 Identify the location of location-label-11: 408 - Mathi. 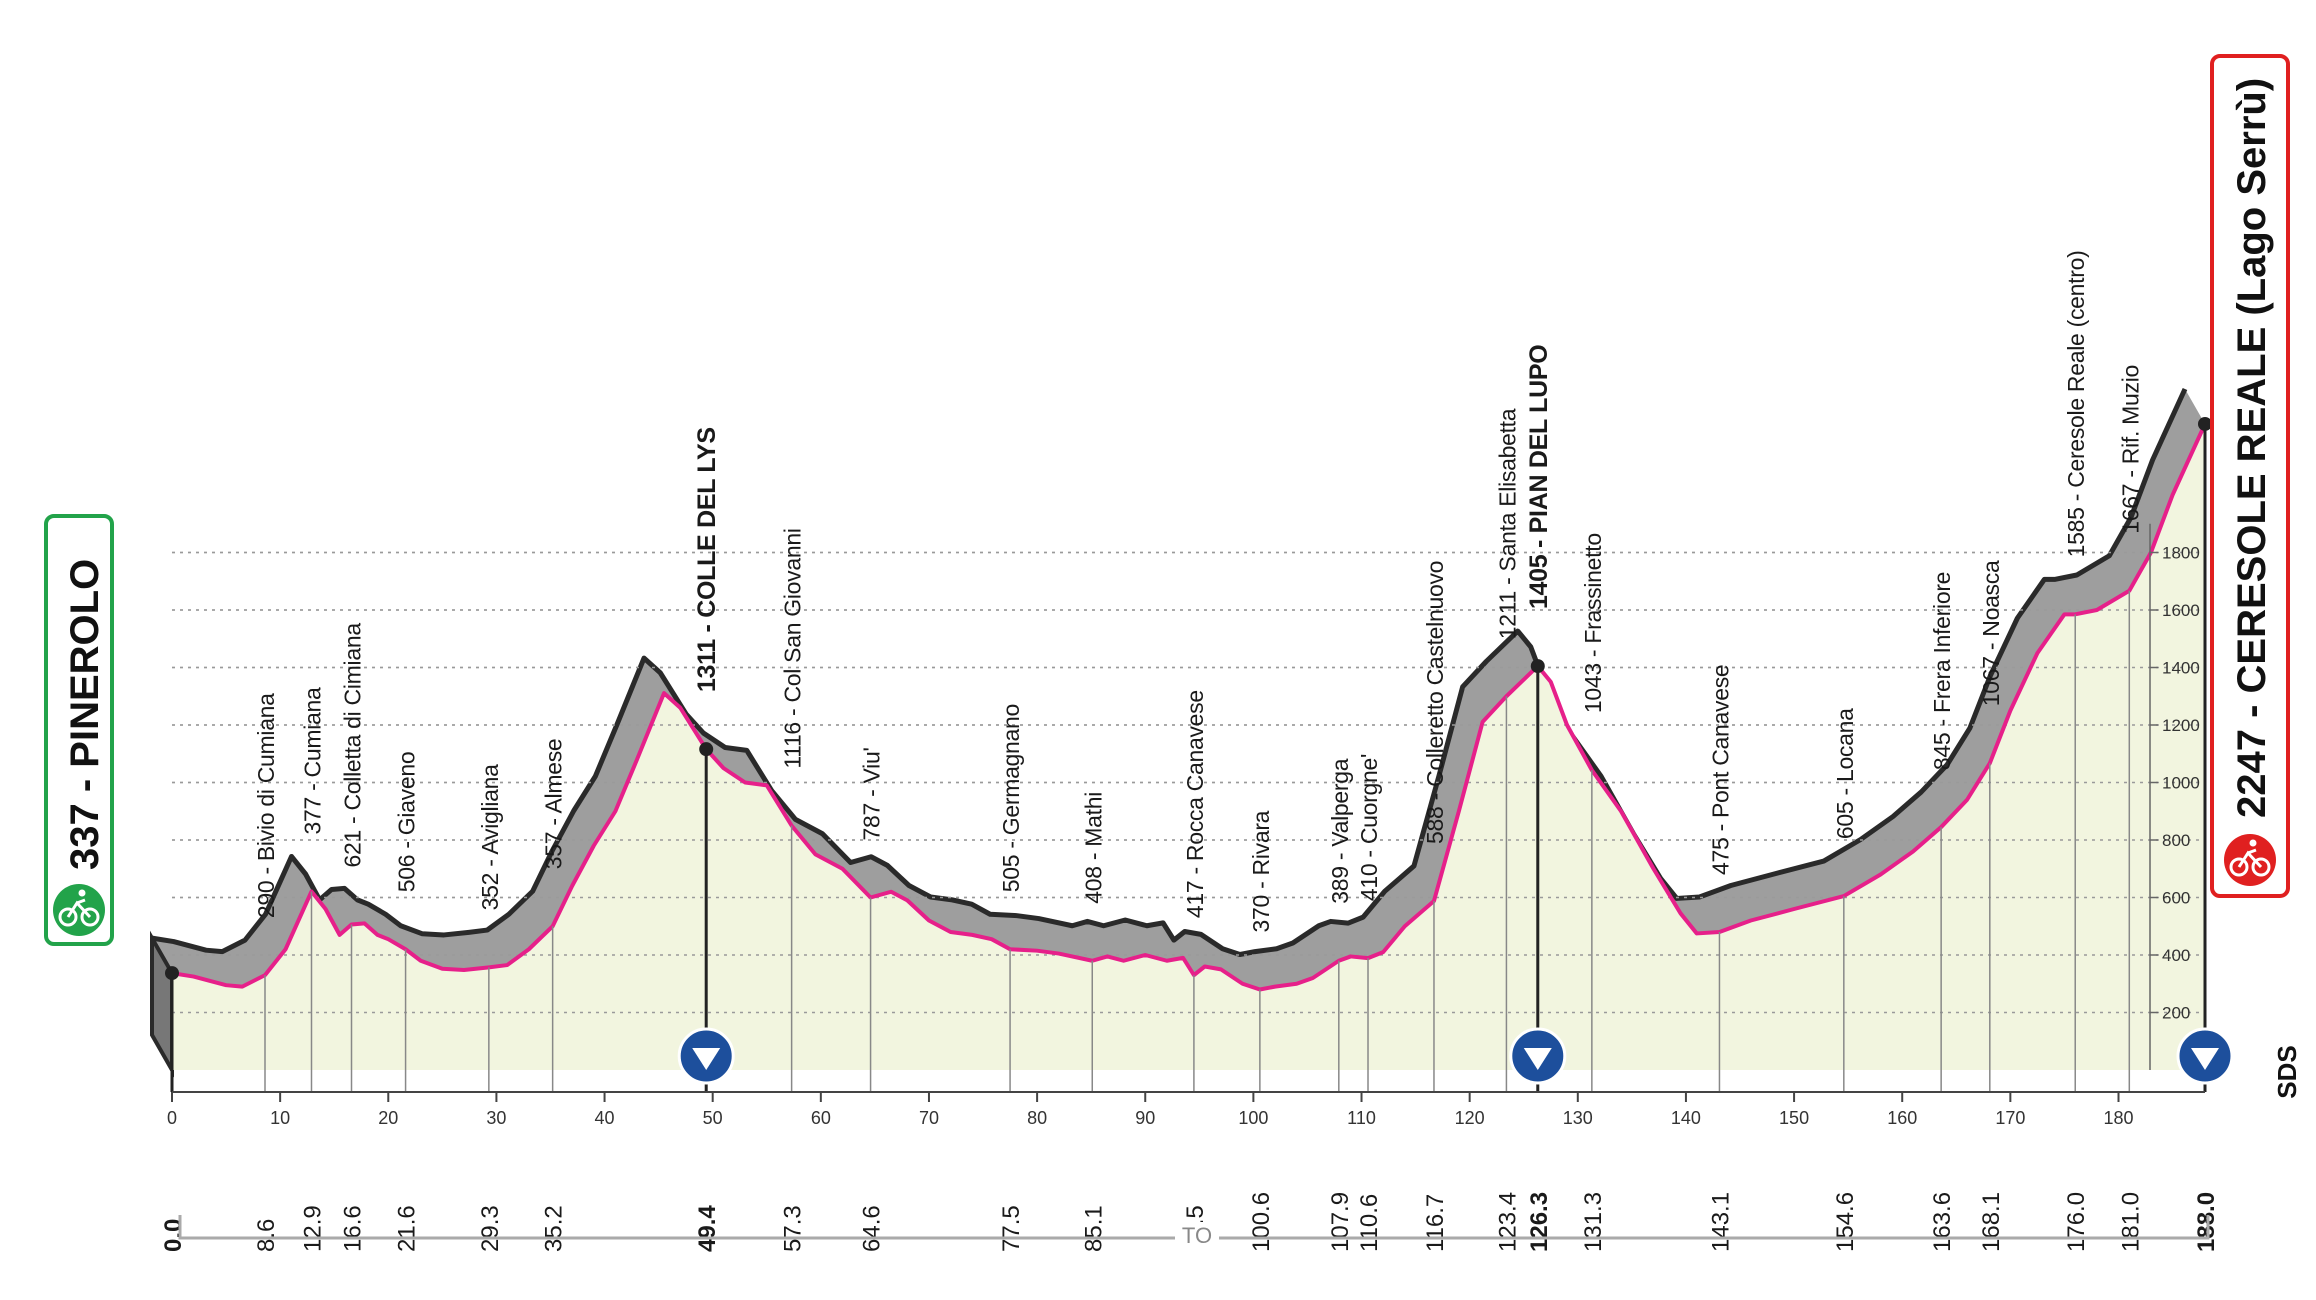
(1093, 848).